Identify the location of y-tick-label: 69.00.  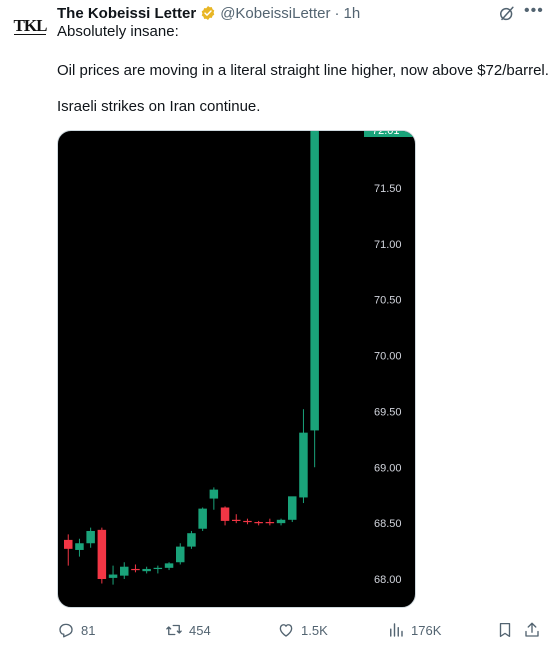
(388, 468).